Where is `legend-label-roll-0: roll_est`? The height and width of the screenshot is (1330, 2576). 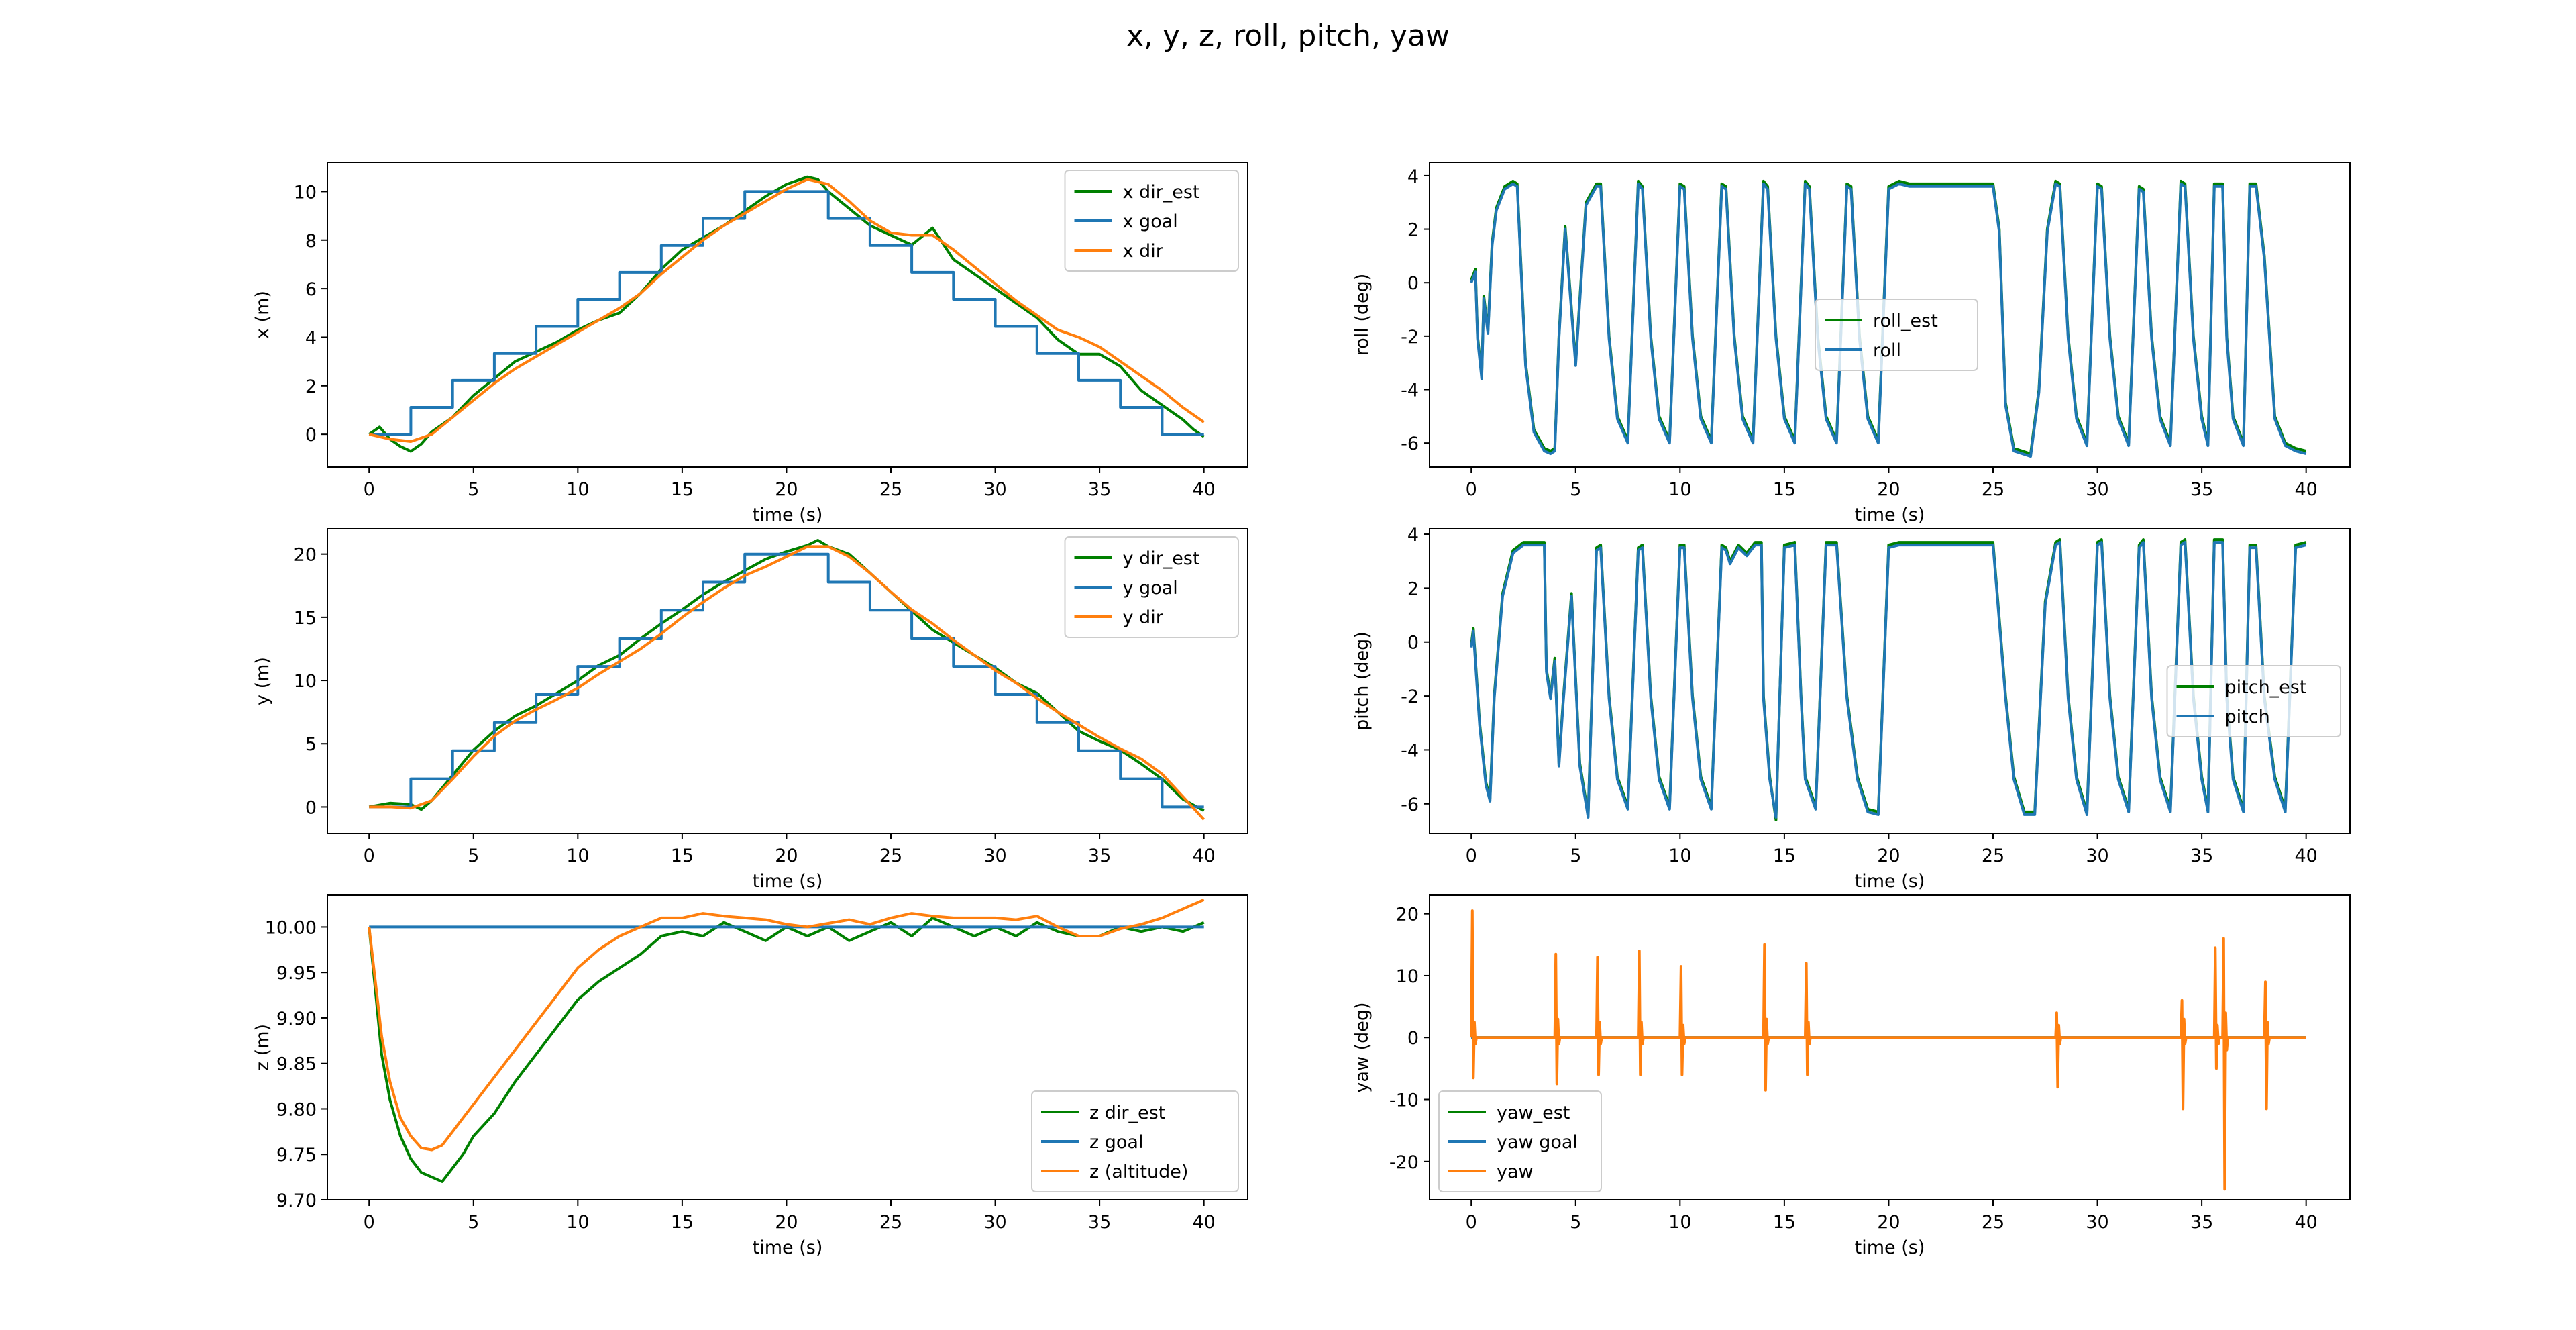 legend-label-roll-0: roll_est is located at coordinates (1905, 321).